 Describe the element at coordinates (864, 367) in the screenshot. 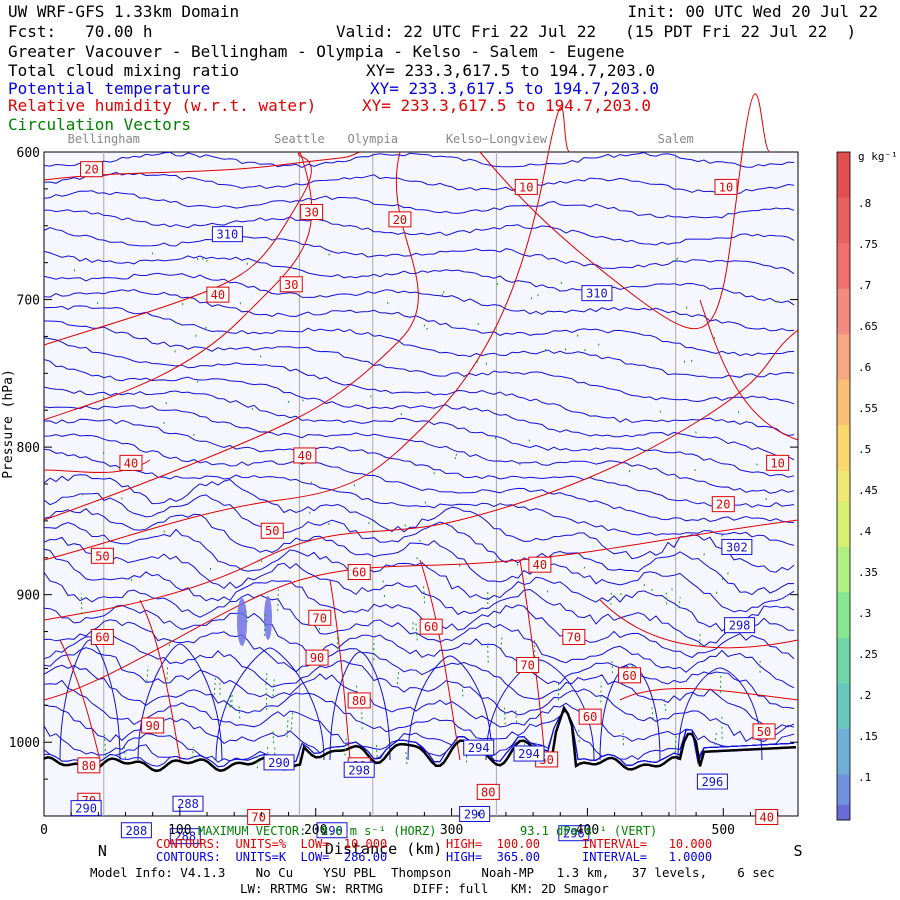

I see `colorbar-tick-label: .6` at that location.